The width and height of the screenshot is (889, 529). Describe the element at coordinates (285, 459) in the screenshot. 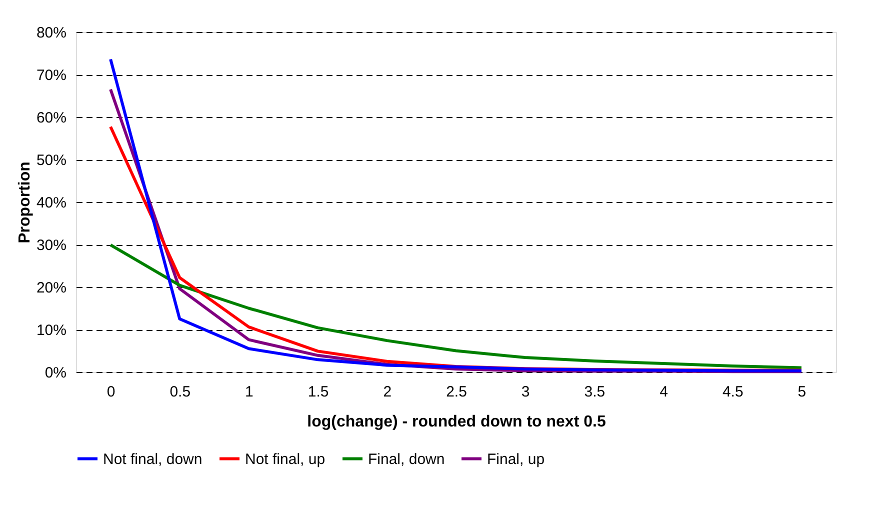

I see `legend-label: Not final, up` at that location.